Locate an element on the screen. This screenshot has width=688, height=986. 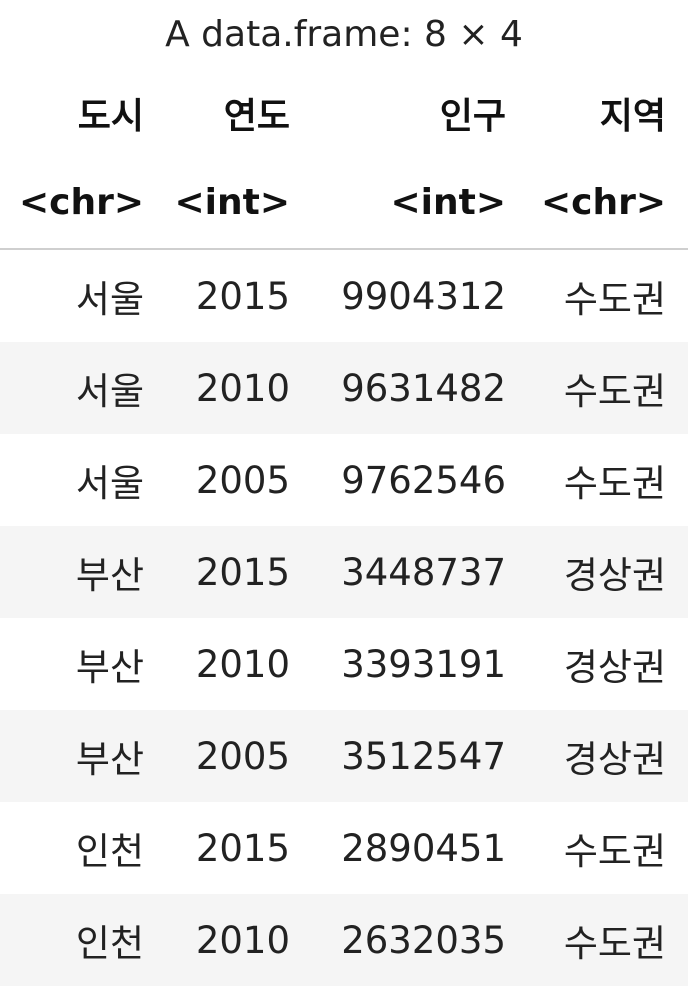
cell-population: 2632035 is located at coordinates (420, 940).